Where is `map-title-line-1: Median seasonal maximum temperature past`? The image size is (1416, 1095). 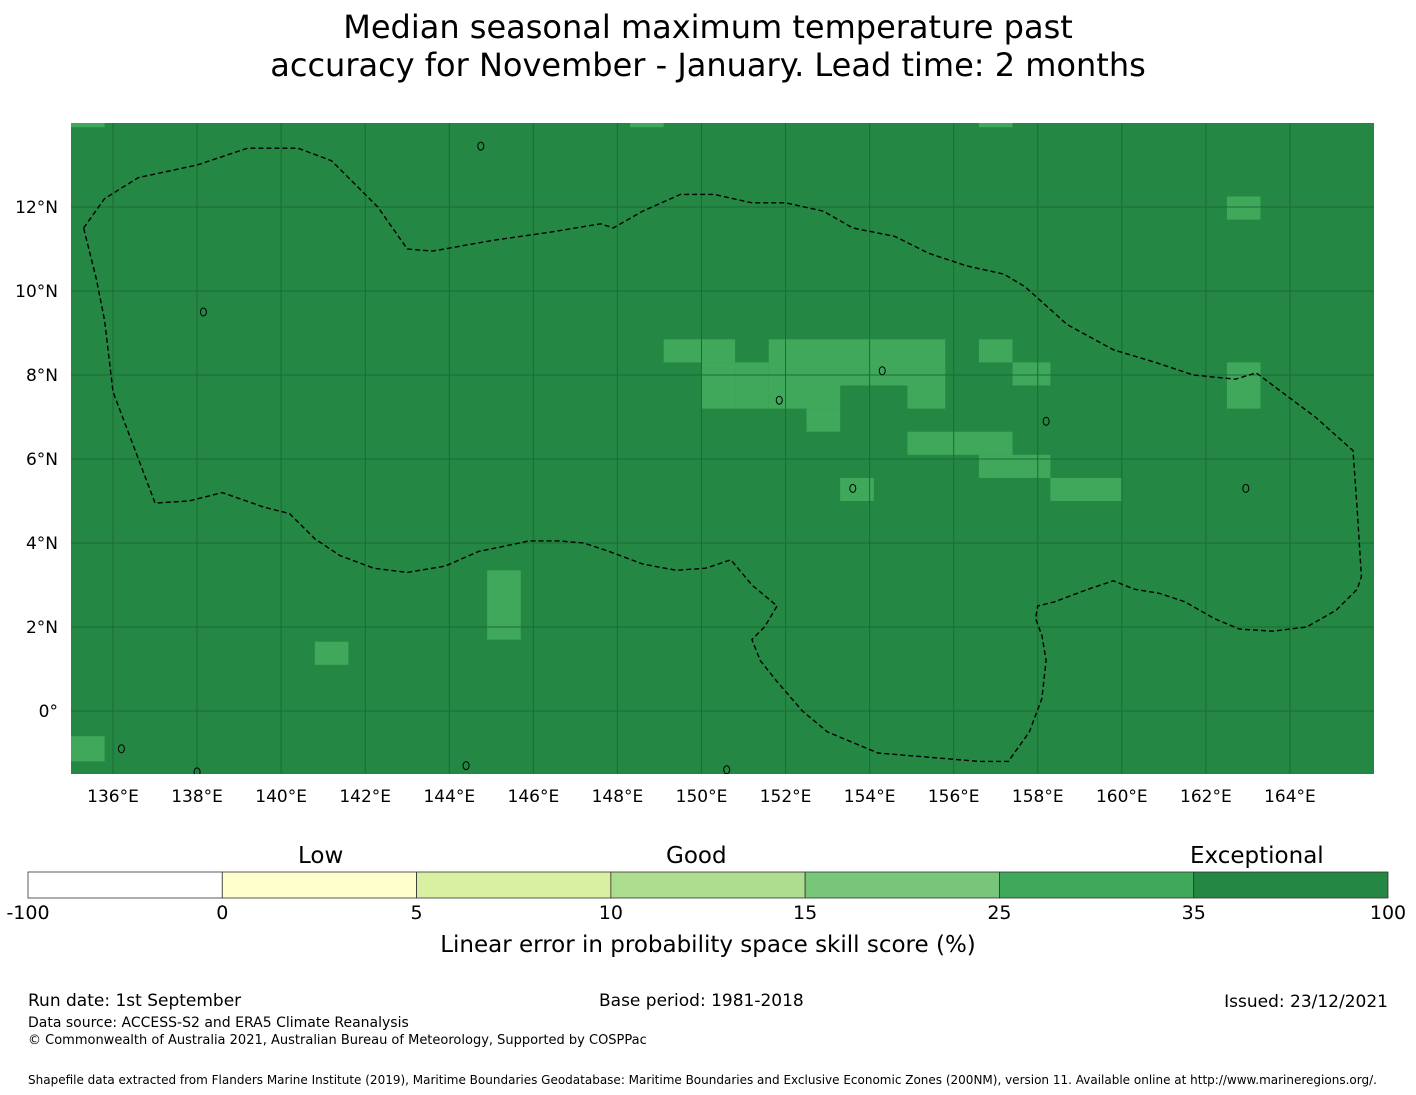
map-title-line-1: Median seasonal maximum temperature past is located at coordinates (708, 27).